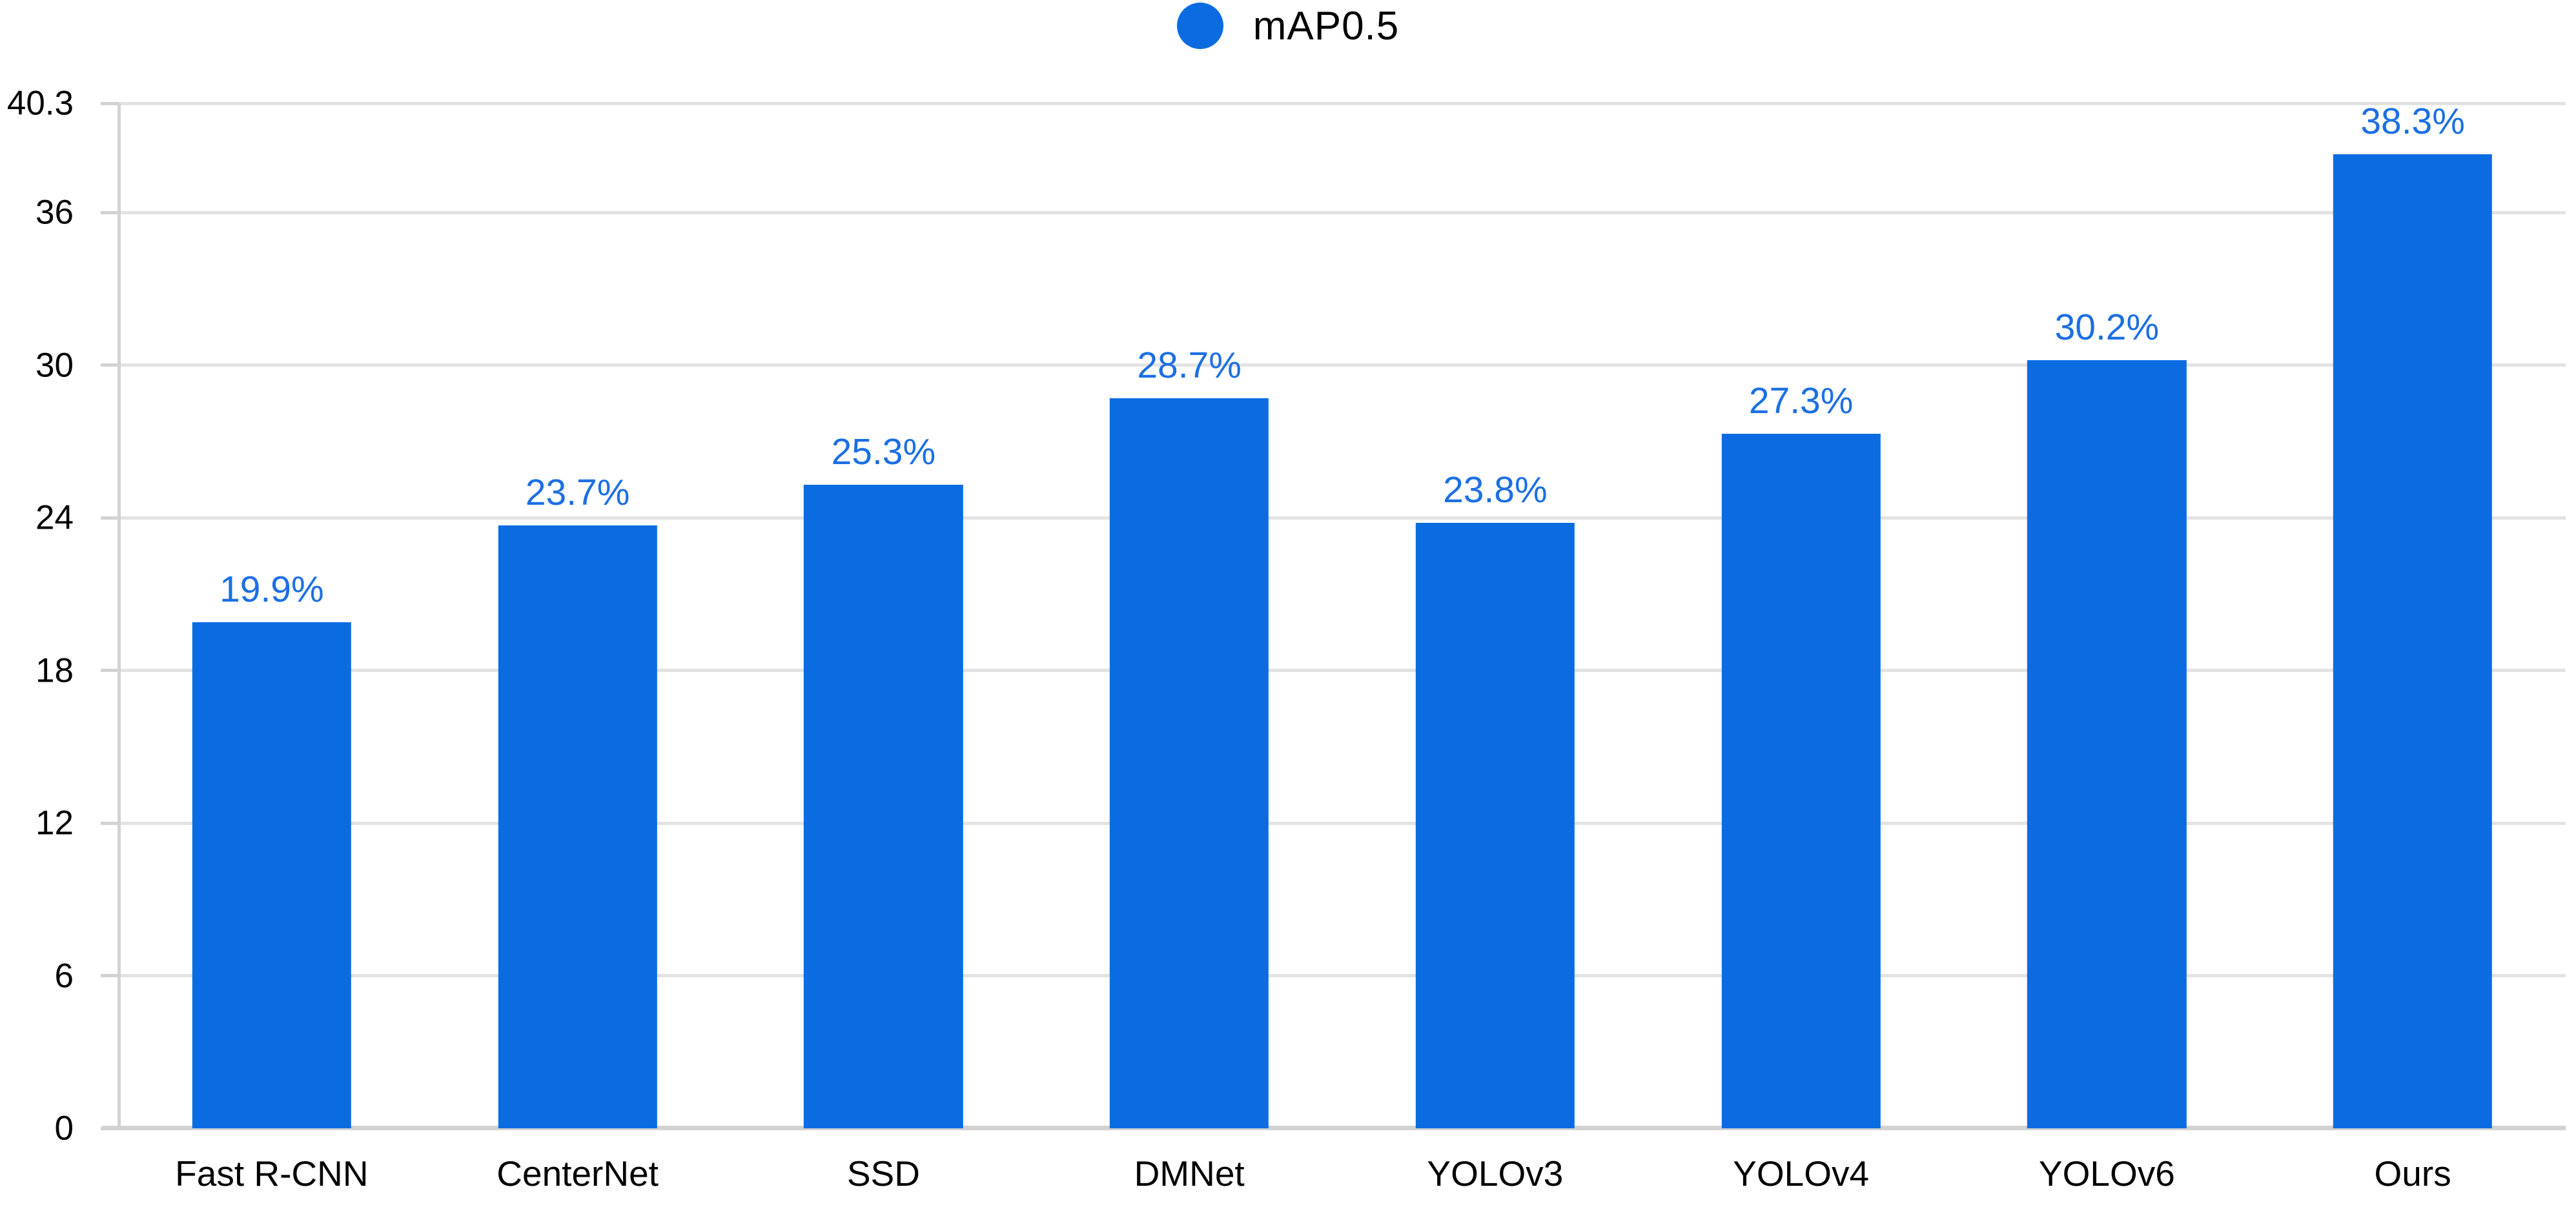  Describe the element at coordinates (2107, 1173) in the screenshot. I see `x-axis-label-yolov6: YOLOv6` at that location.